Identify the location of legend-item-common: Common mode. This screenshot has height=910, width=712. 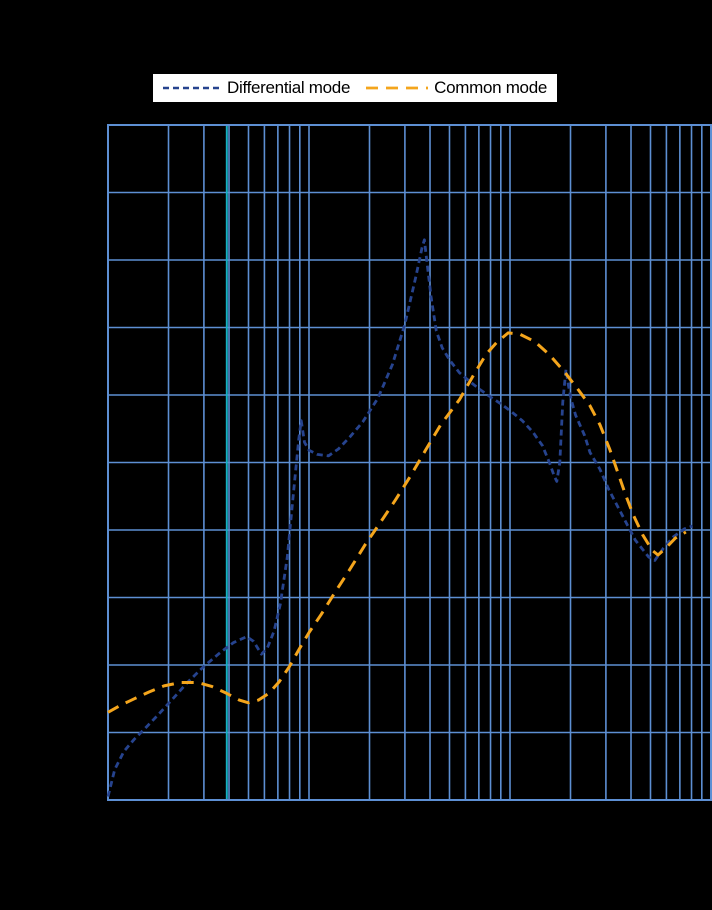
(456, 88).